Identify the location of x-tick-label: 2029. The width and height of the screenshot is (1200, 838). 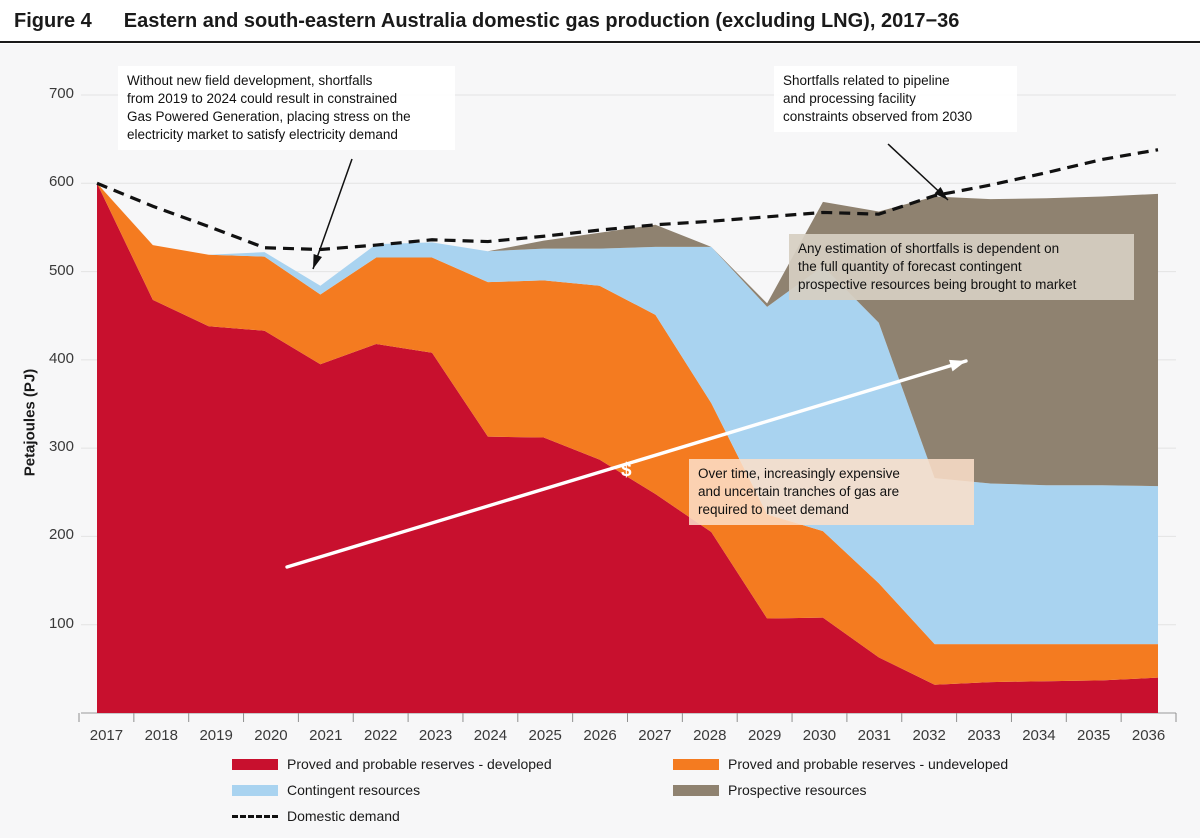
(764, 735).